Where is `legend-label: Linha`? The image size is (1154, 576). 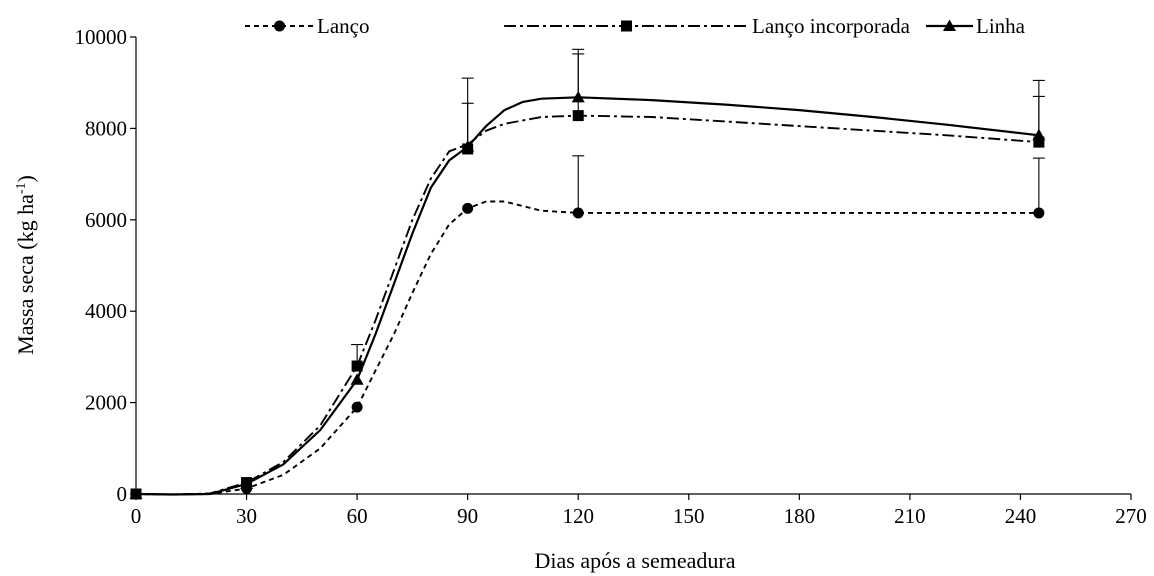 legend-label: Linha is located at coordinates (1001, 26).